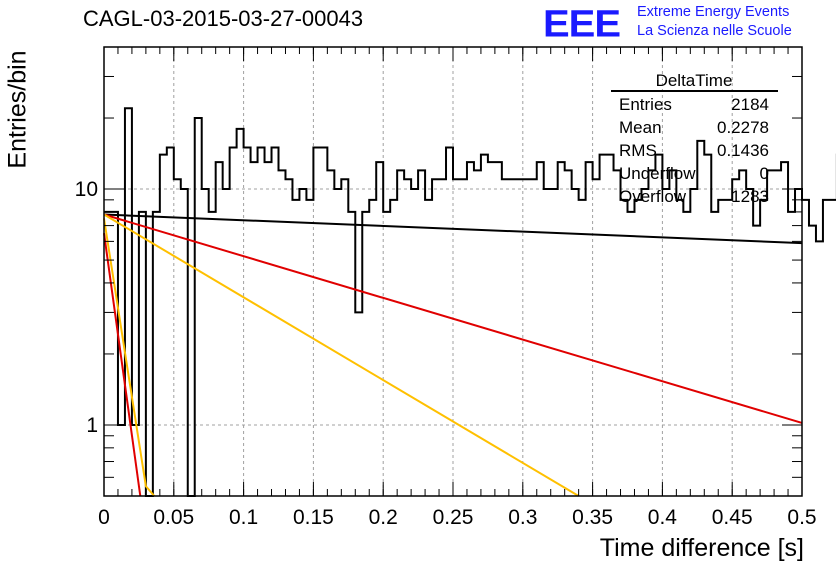 This screenshot has width=836, height=572. I want to click on x-tick-label: 0.25, so click(453, 517).